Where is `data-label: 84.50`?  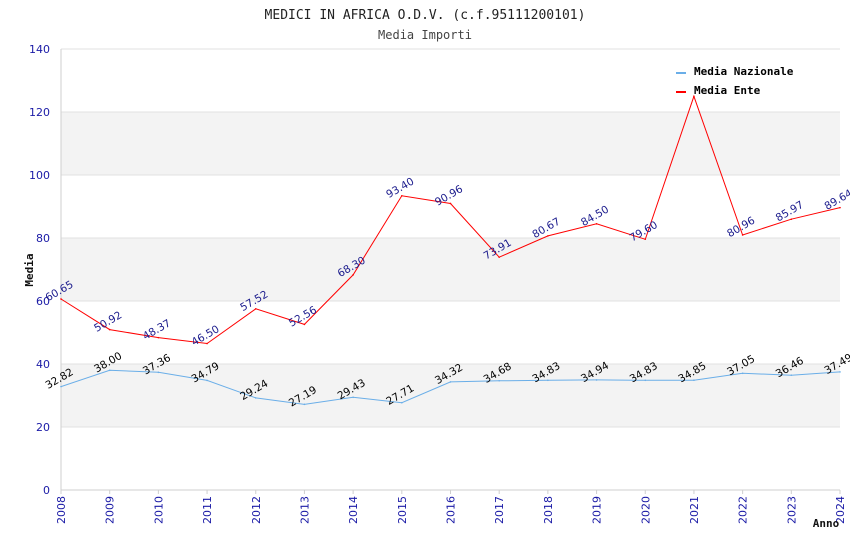
data-label: 84.50 is located at coordinates (595, 216).